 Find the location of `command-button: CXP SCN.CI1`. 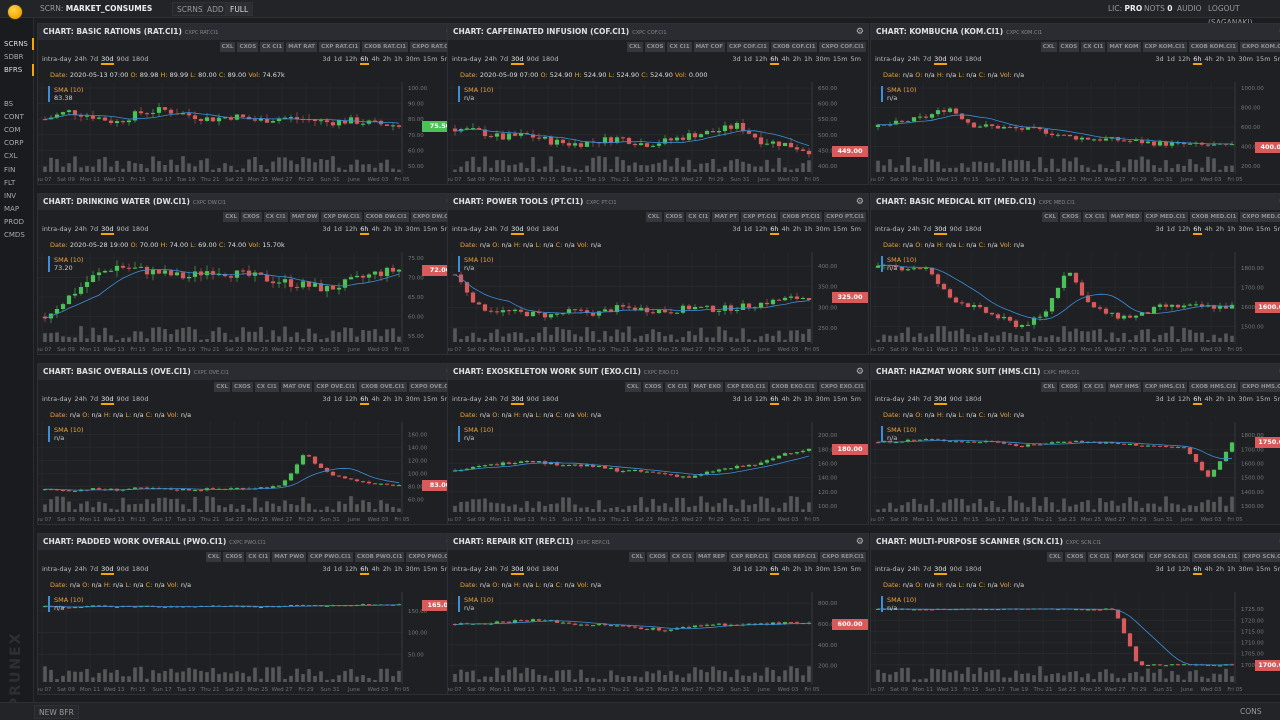

command-button: CXP SCN.CI1 is located at coordinates (1169, 557).